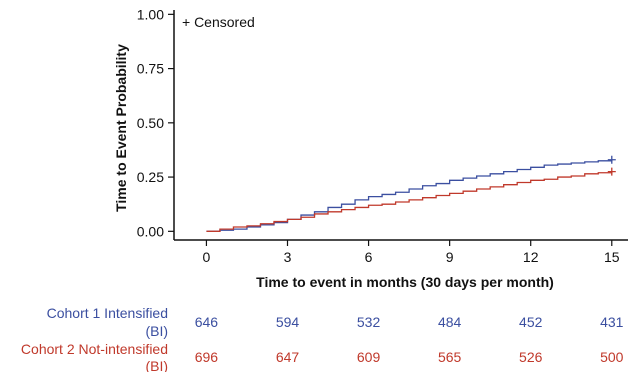 The width and height of the screenshot is (630, 372). I want to click on y-tick-label: 0.50, so click(150, 123).